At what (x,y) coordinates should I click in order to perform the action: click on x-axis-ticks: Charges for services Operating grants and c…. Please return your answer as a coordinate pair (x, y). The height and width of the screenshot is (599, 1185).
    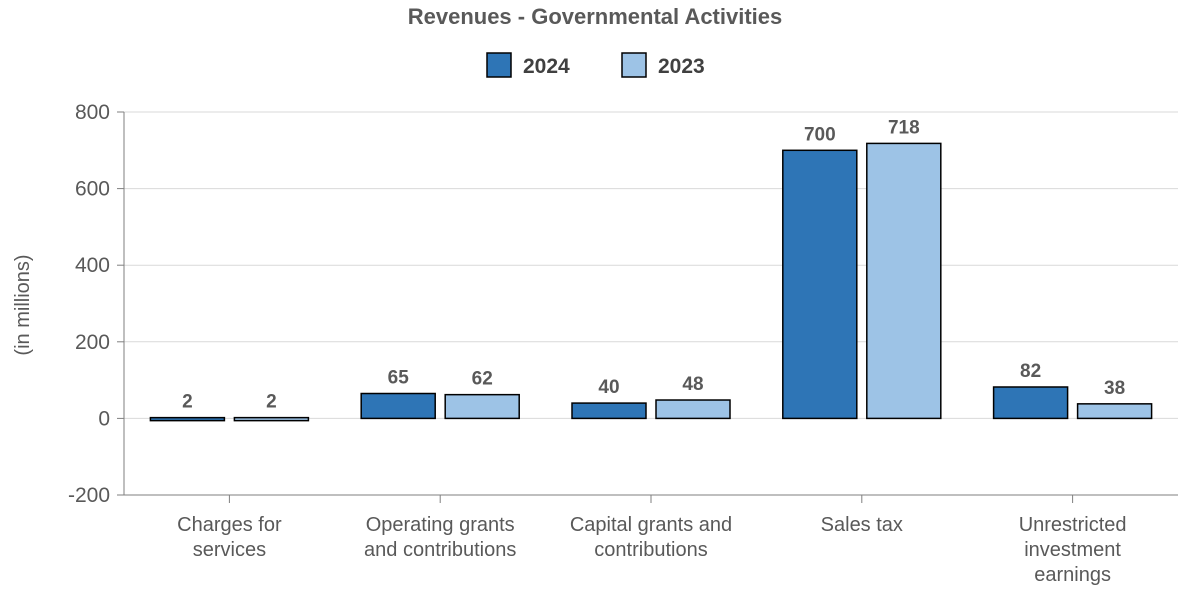
    Looking at the image, I should click on (652, 540).